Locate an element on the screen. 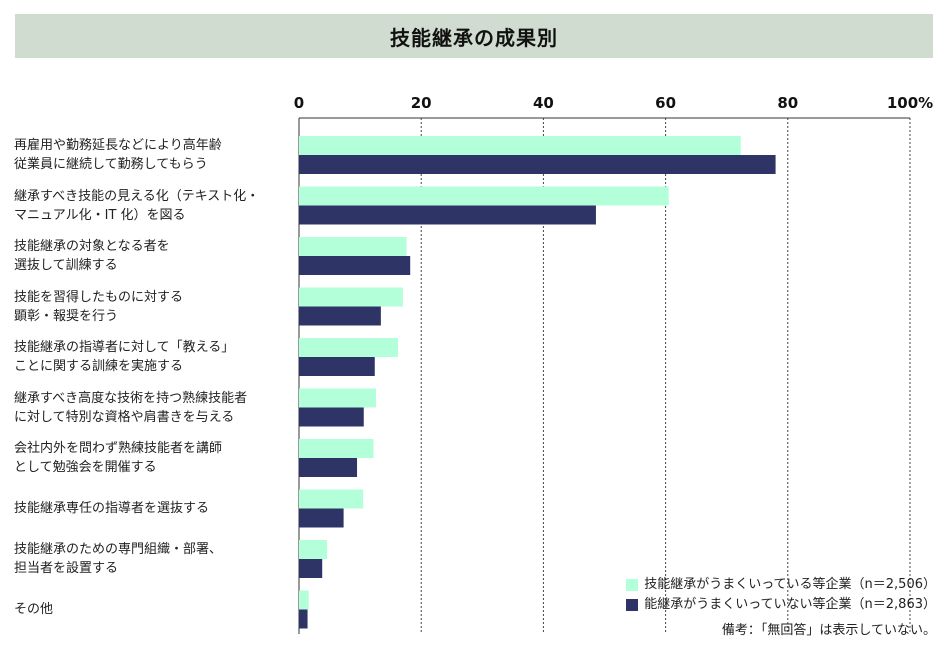 The image size is (950, 650). legend-entry-1: 技能継承がうまくいっている等企業（n＝2,506） is located at coordinates (781, 585).